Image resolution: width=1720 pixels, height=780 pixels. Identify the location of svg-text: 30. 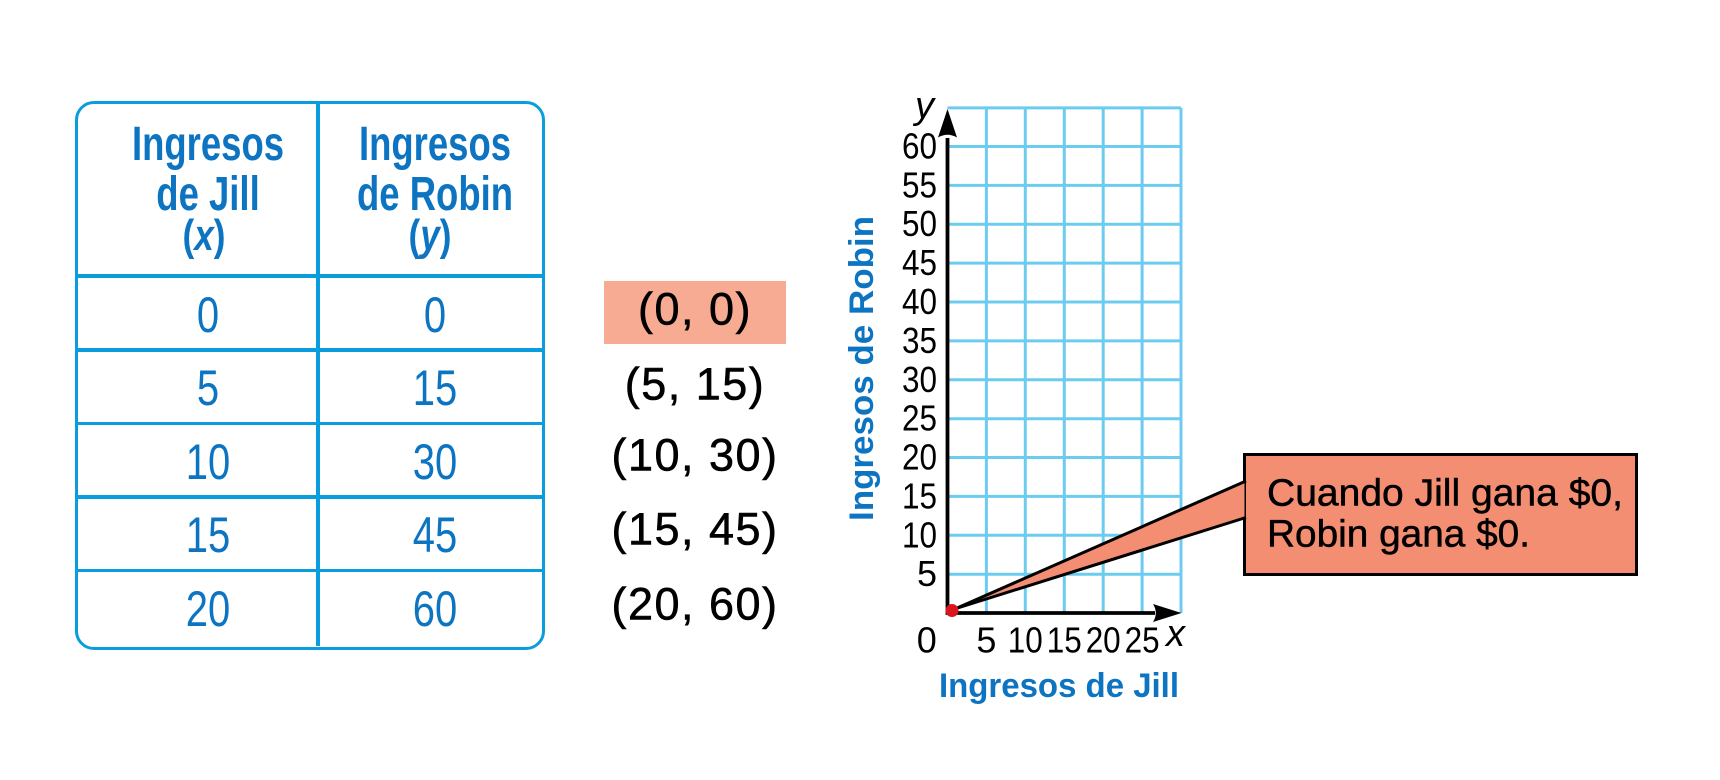
(919, 379).